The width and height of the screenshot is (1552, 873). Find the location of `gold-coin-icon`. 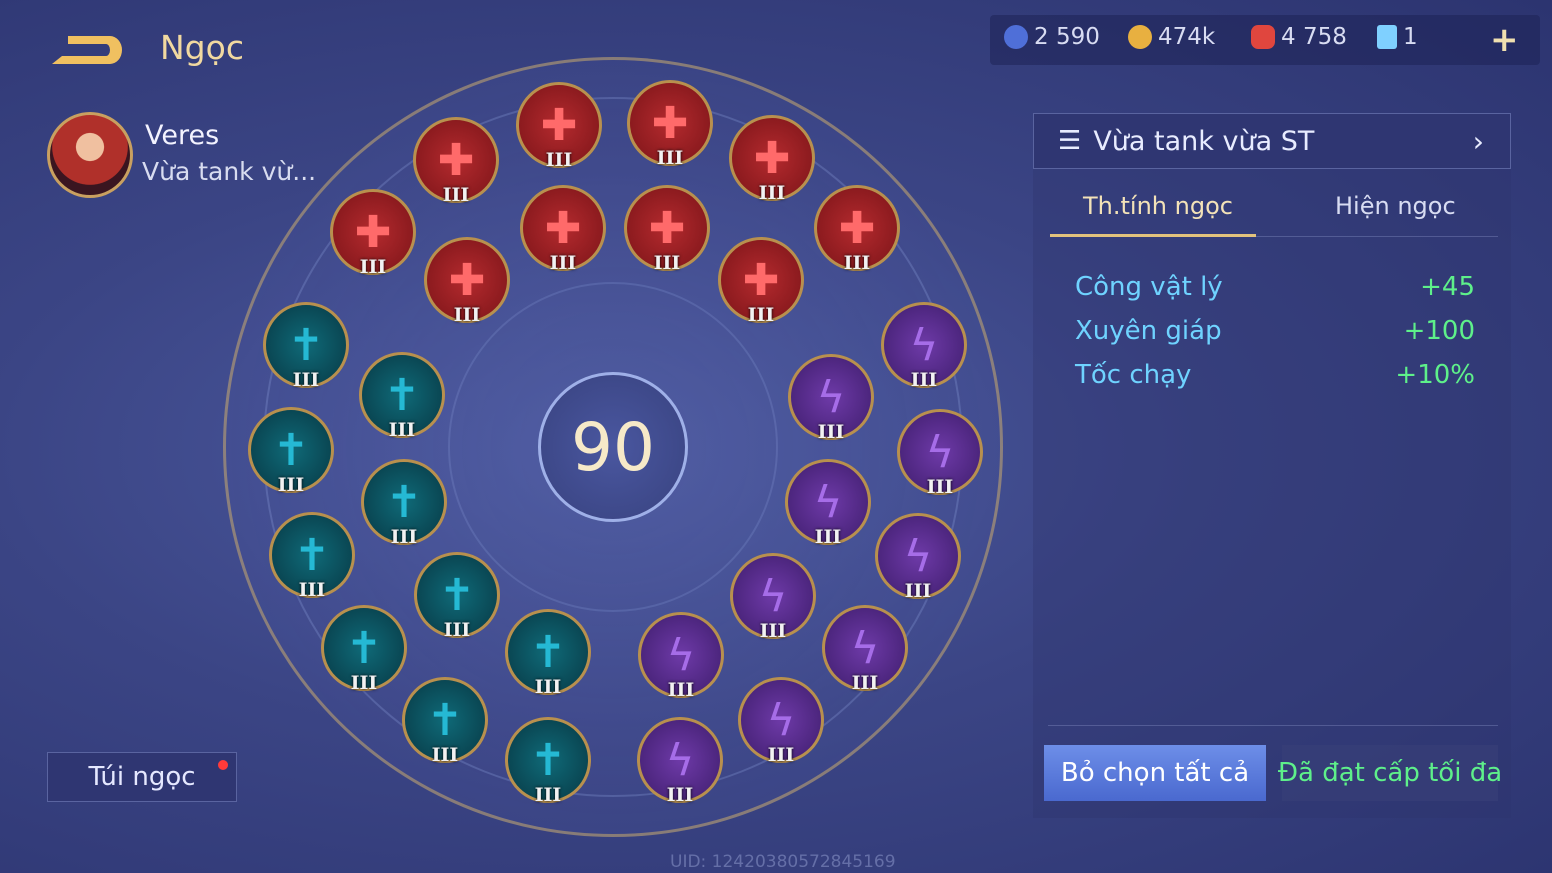

gold-coin-icon is located at coordinates (1140, 37).